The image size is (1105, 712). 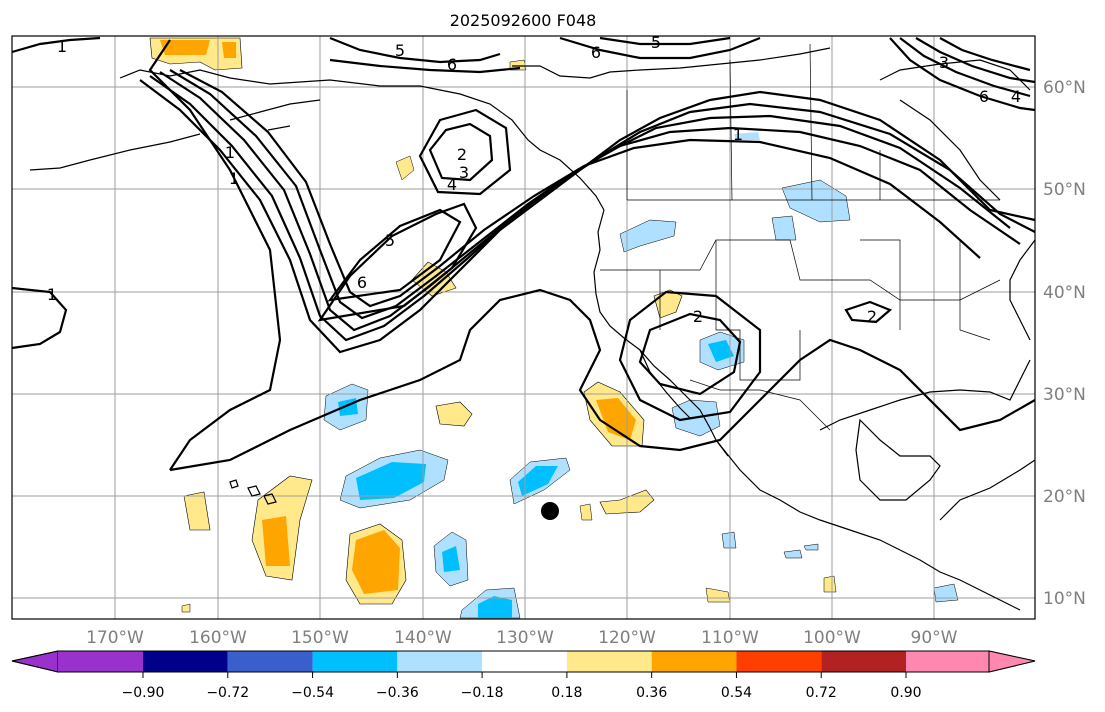 I want to click on colorbar-tick-label: −0.36, so click(x=397, y=693).